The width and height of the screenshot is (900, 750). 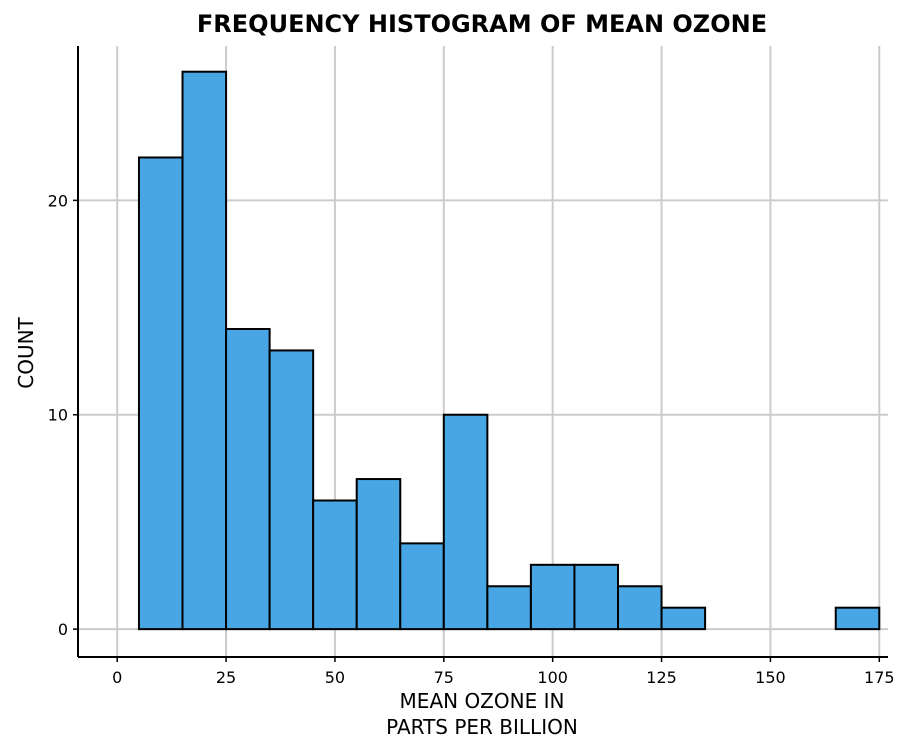 What do you see at coordinates (661, 677) in the screenshot?
I see `x-tick-label: 125` at bounding box center [661, 677].